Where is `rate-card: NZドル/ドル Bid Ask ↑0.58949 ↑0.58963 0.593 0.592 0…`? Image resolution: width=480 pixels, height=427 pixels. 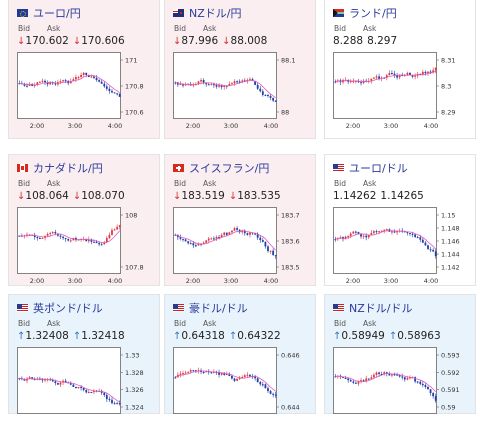 rate-card: NZドル/ドル Bid Ask ↑0.58949 ↑0.58963 0.593 0.592 0… is located at coordinates (400, 354).